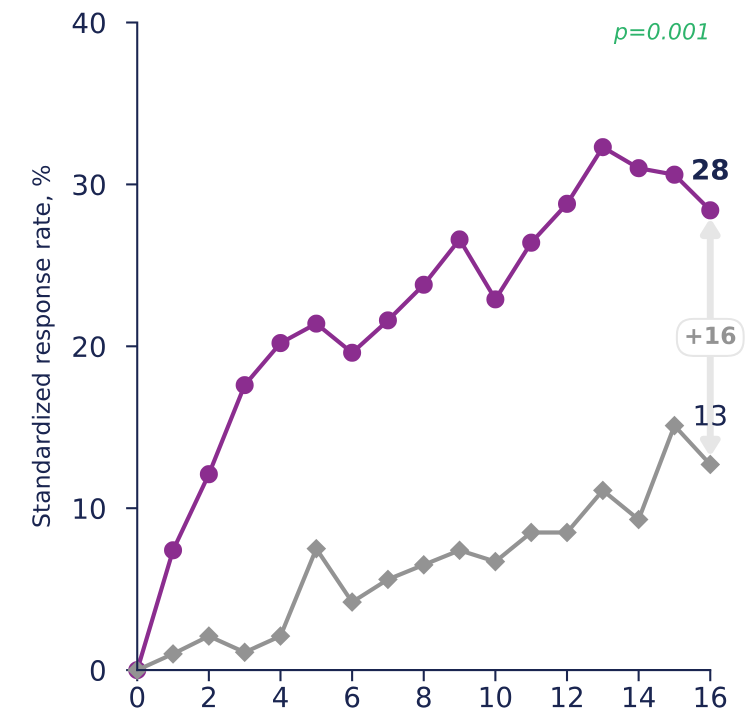 The image size is (754, 726). I want to click on annotation: 13, so click(711, 415).